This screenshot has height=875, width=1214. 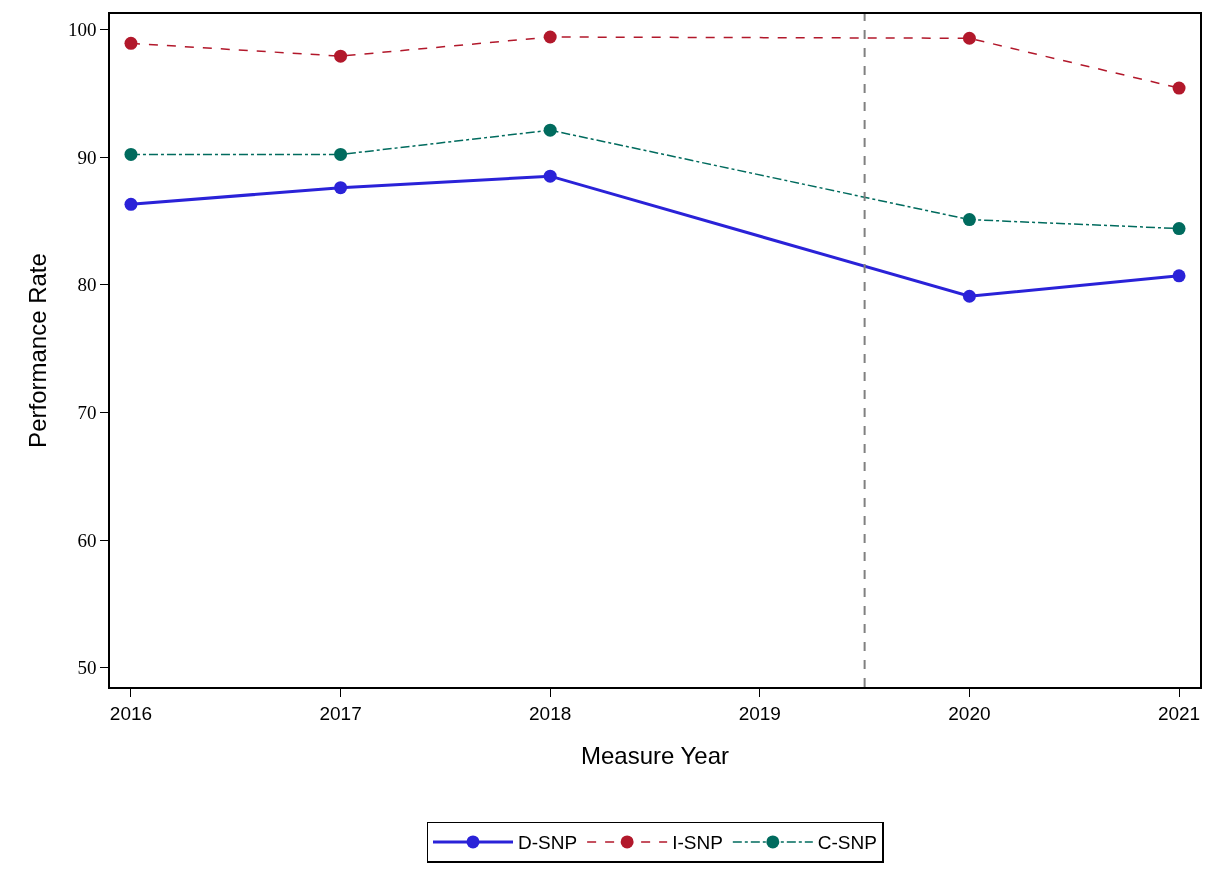 I want to click on y-axis-title: Performance Rate, so click(x=37, y=350).